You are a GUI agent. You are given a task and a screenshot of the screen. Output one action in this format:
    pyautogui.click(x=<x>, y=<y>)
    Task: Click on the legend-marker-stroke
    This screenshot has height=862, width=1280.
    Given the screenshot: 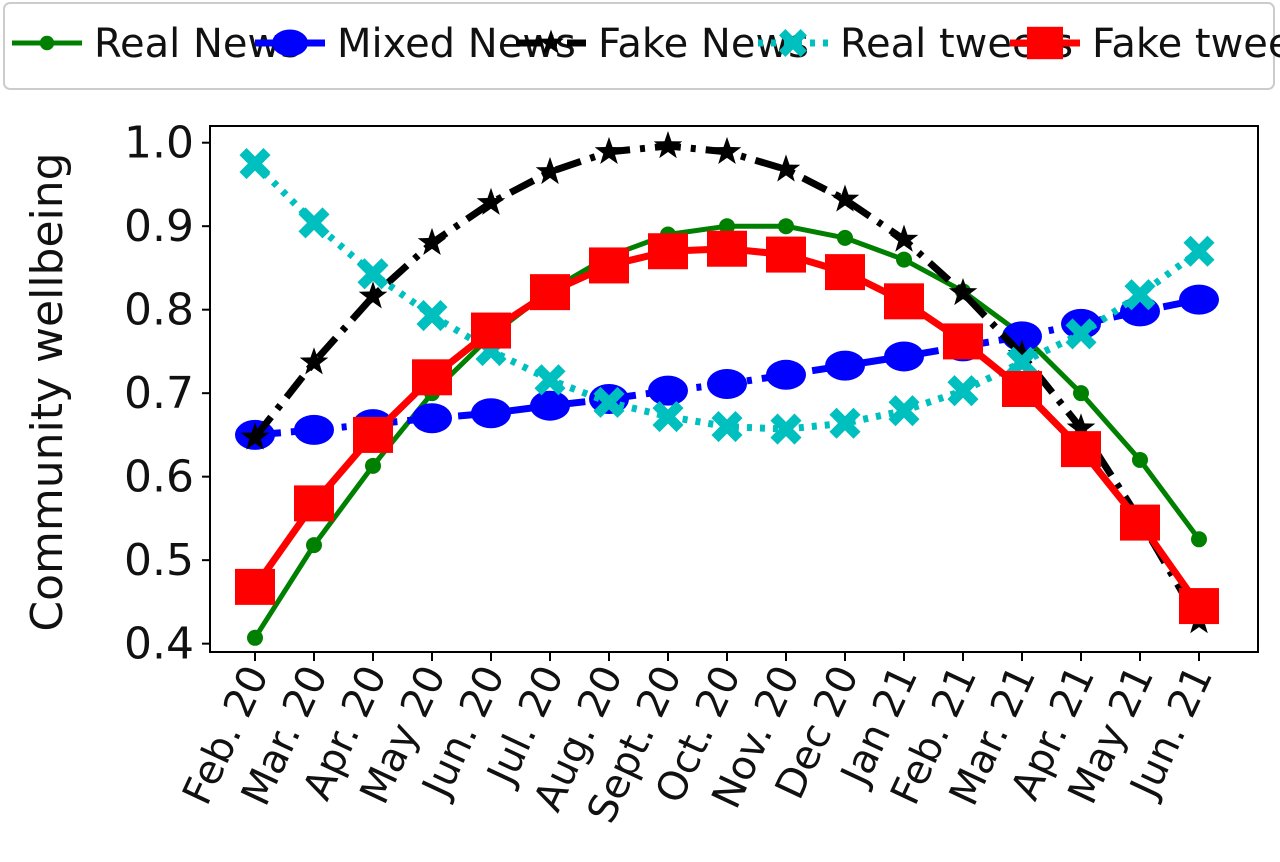 What is the action you would take?
    pyautogui.click(x=793, y=43)
    